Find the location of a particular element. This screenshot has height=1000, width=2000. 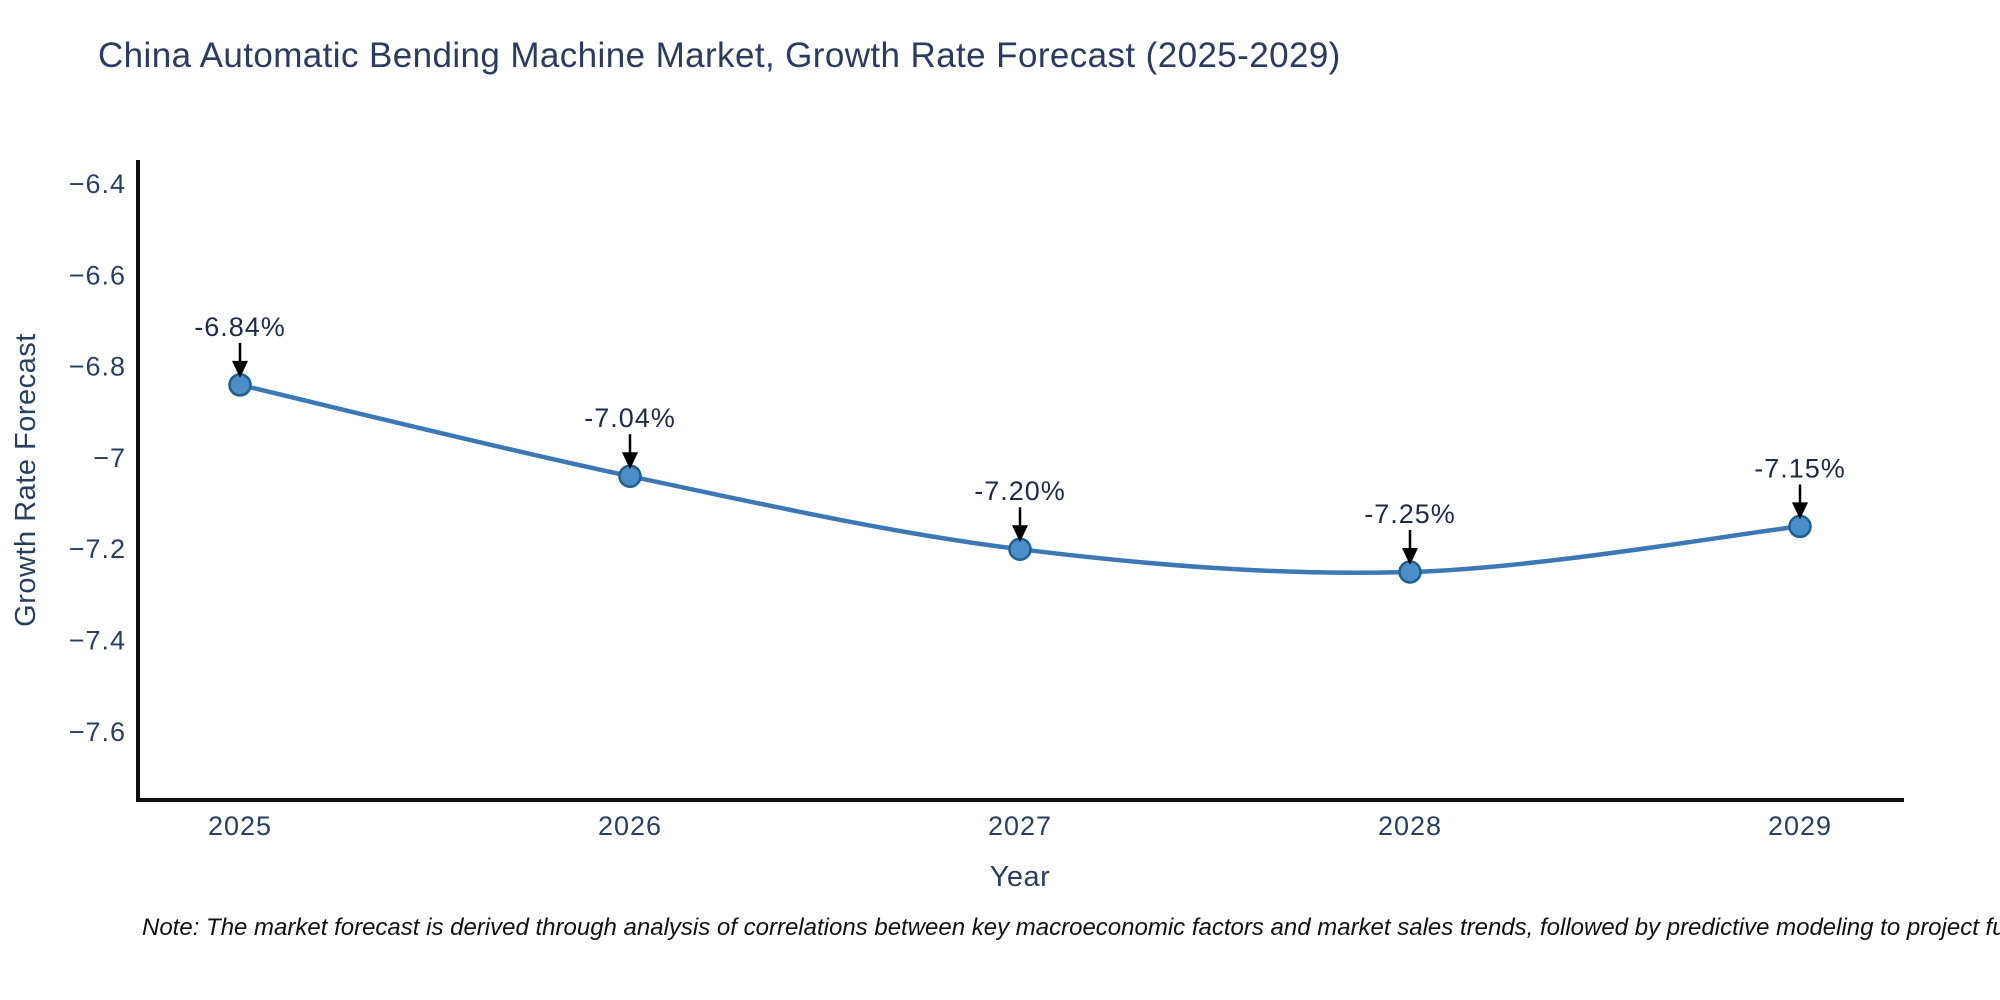

annotation-arrow-head-2028 is located at coordinates (1410, 556).